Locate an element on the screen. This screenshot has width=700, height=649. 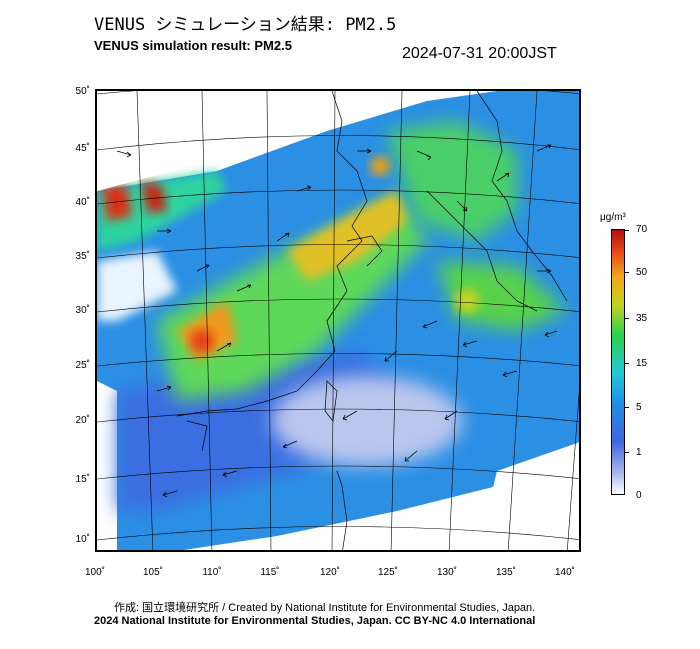
lat-label-10: 10˚ is located at coordinates (82, 539).